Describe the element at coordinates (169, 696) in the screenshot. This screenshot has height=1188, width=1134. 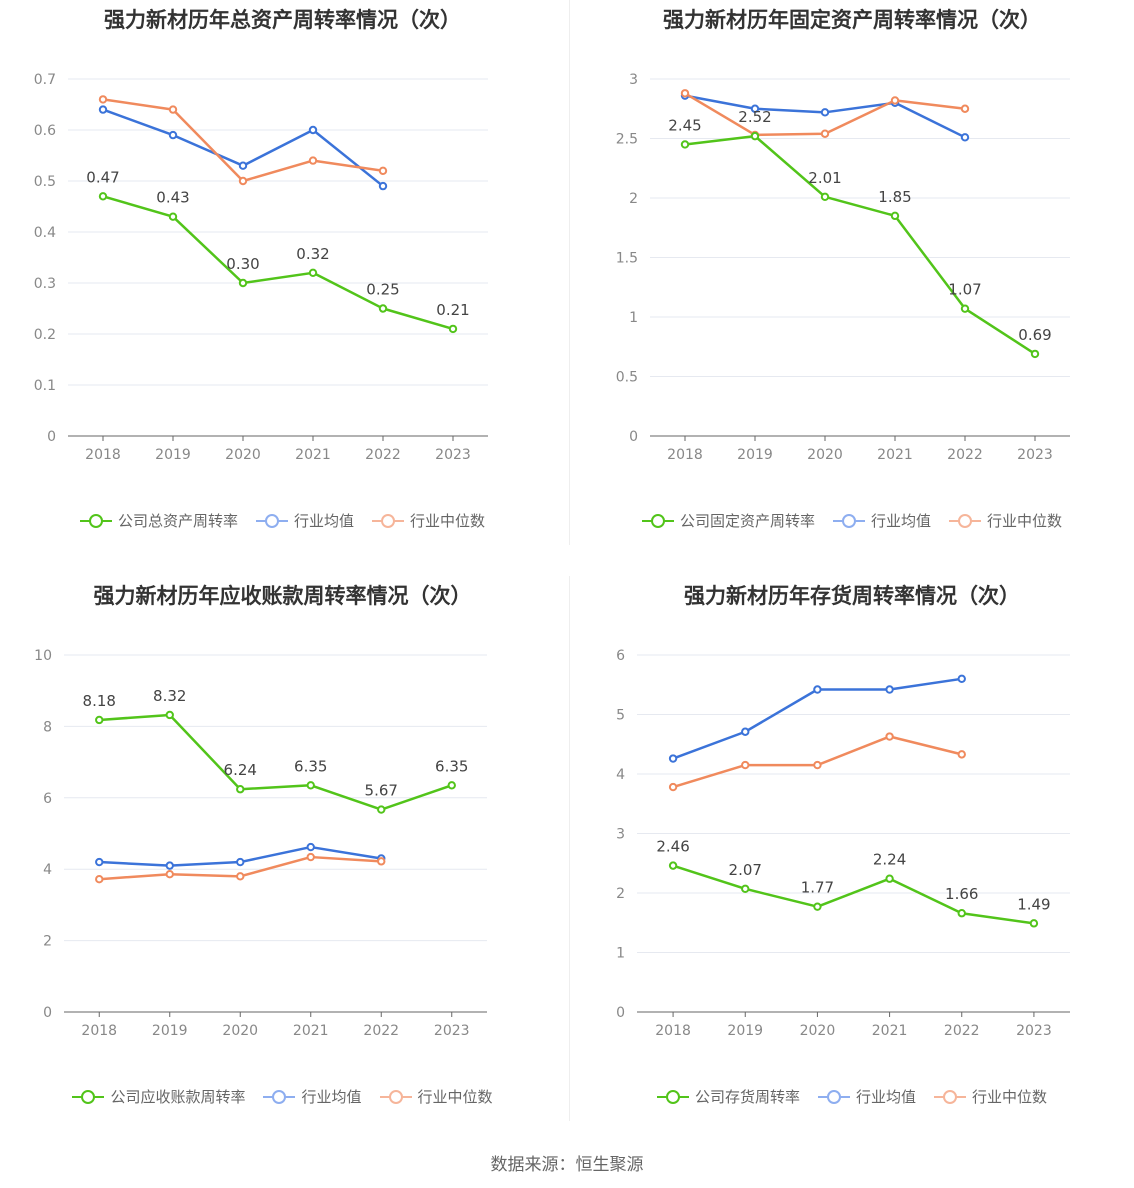
I see `data-label: 8.32` at that location.